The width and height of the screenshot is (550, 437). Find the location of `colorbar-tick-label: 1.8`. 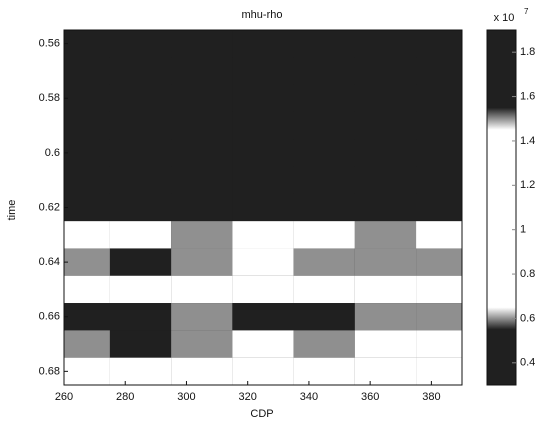

colorbar-tick-label: 1.8 is located at coordinates (527, 52).